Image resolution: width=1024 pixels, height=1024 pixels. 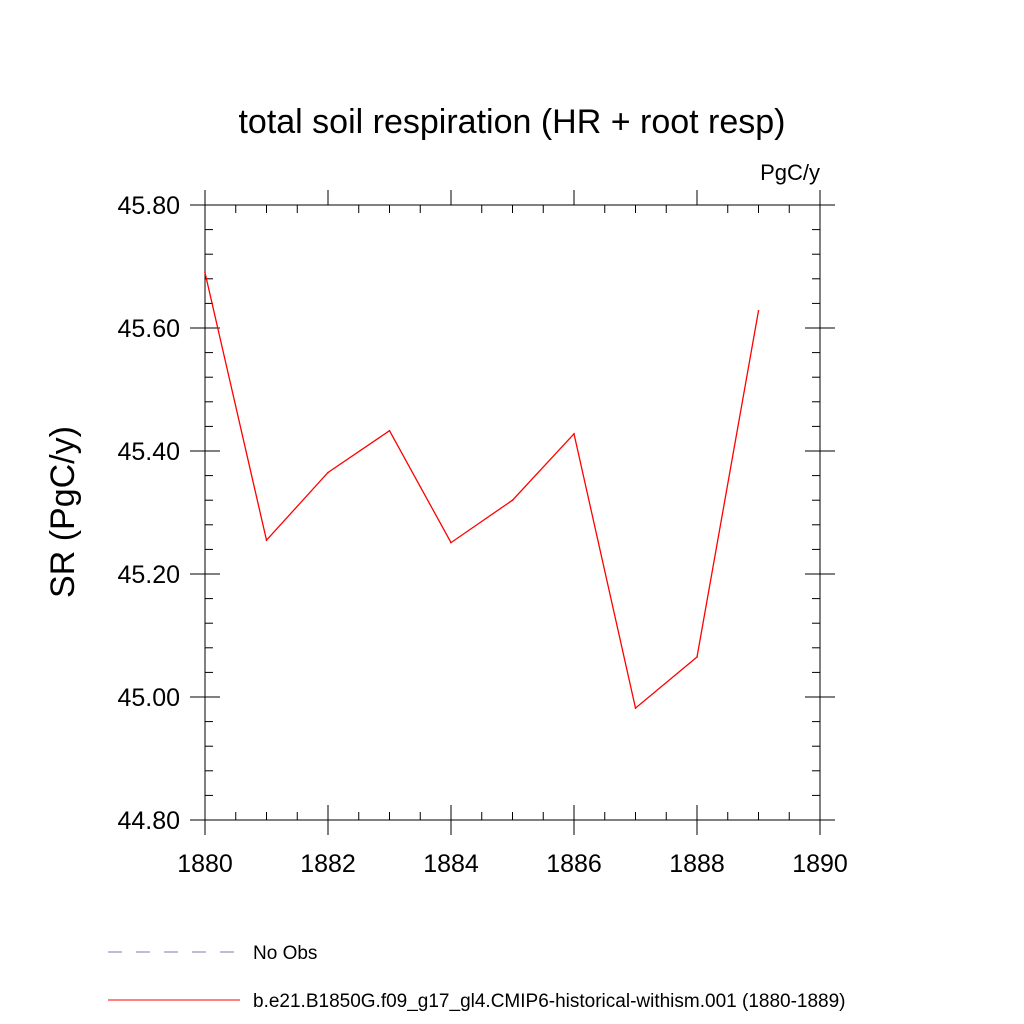 What do you see at coordinates (148, 206) in the screenshot?
I see `y-tick-label: 45.80` at bounding box center [148, 206].